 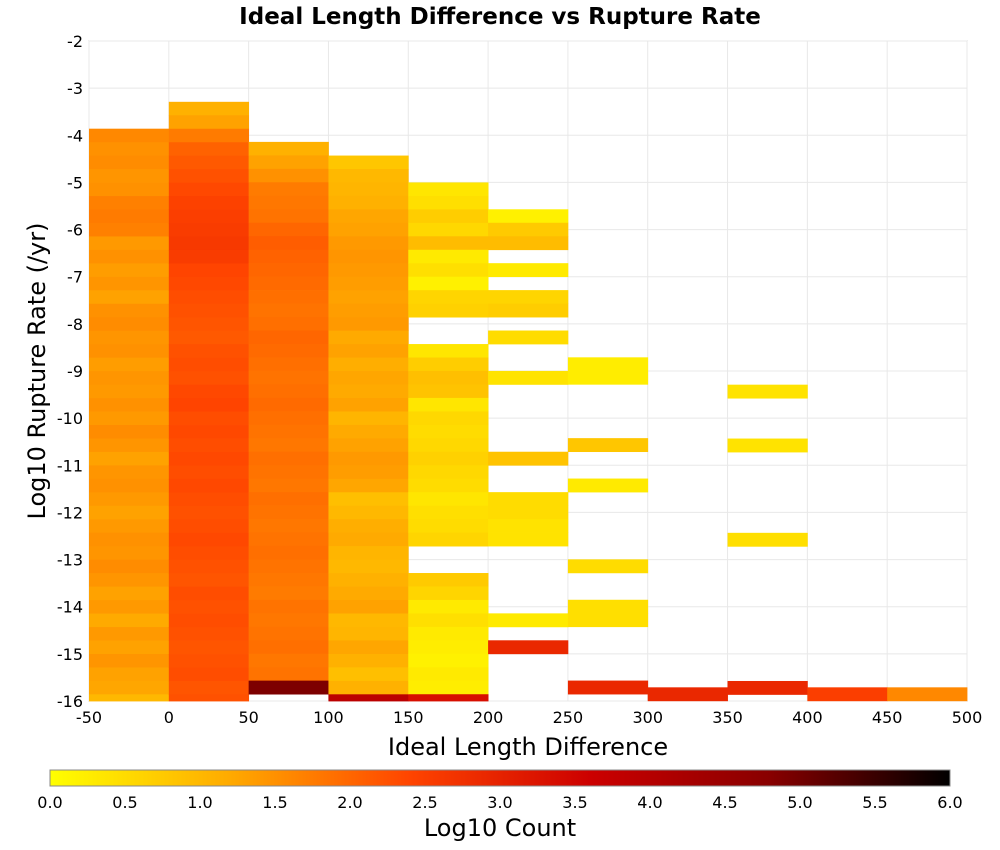 I want to click on x-tick-label: 250, so click(x=568, y=717).